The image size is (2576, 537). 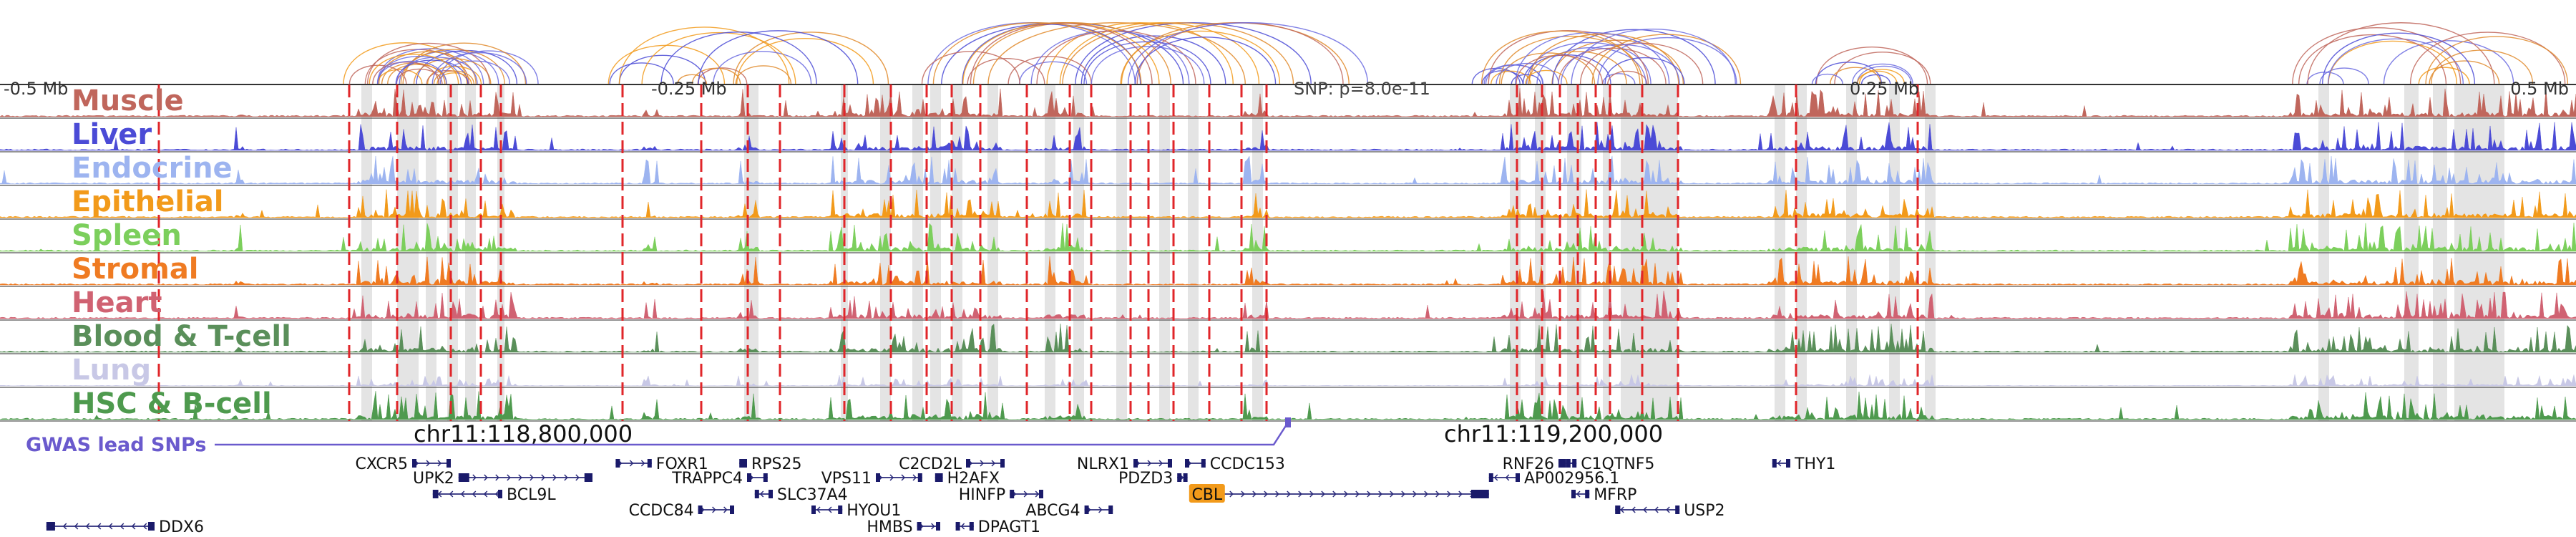 I want to click on gene-hinfp: HINFP, so click(x=1001, y=495).